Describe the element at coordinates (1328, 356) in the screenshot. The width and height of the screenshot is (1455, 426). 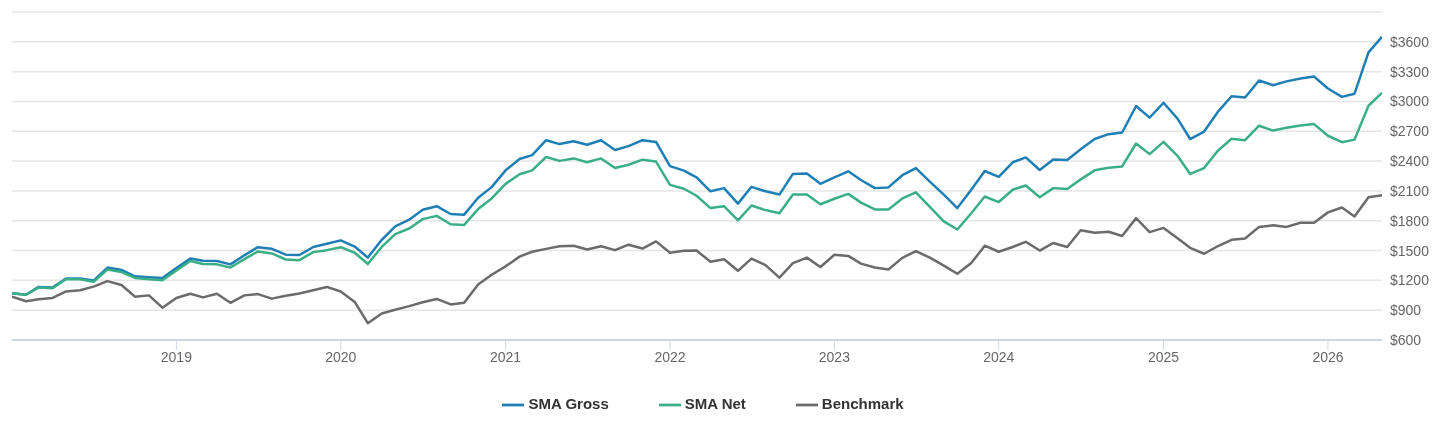
I see `x-tick-label: 2026` at that location.